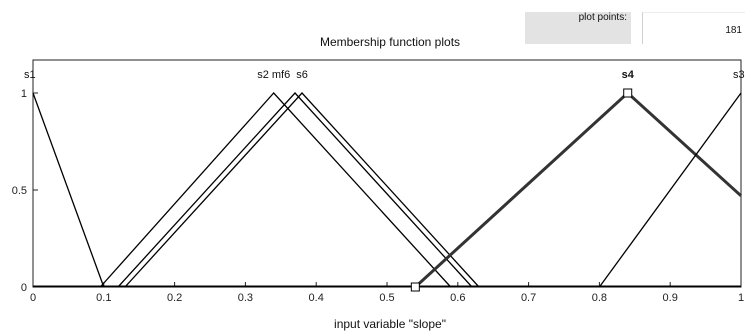 This screenshot has height=331, width=745. Describe the element at coordinates (19, 191) in the screenshot. I see `y-tick-label: 0.5` at that location.